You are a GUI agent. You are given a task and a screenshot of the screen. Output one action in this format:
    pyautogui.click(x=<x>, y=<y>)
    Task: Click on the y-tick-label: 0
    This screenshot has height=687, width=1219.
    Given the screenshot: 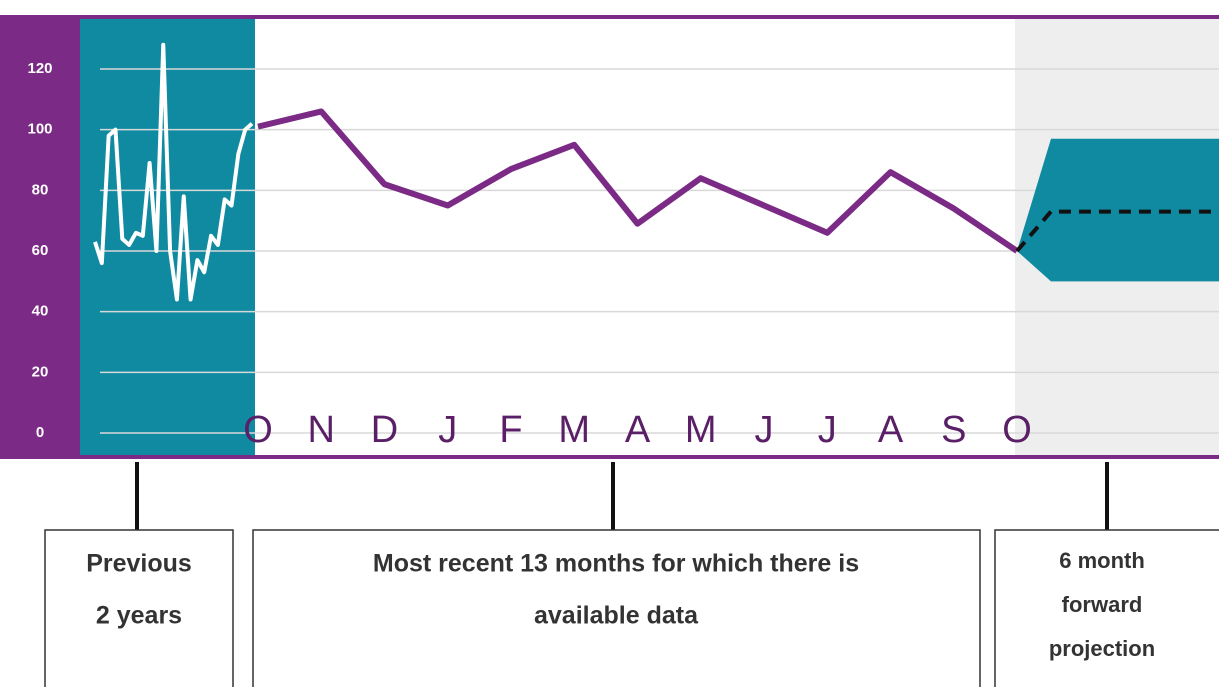 What is the action you would take?
    pyautogui.click(x=40, y=432)
    